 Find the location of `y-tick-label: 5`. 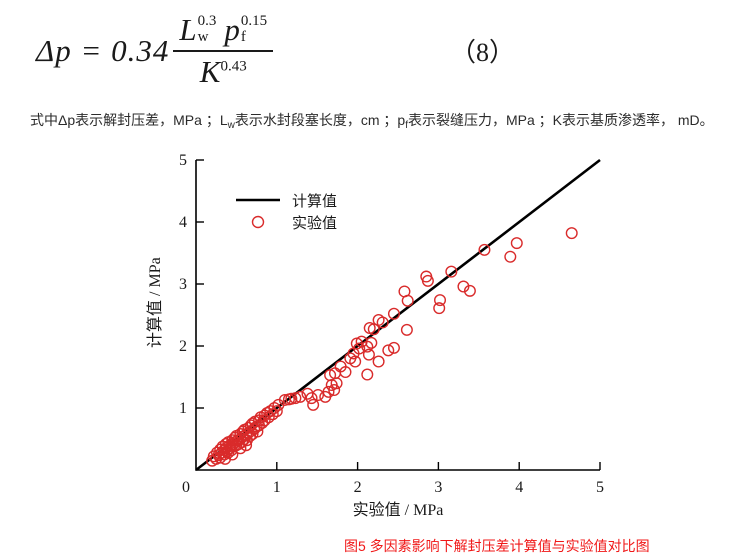

y-tick-label: 5 is located at coordinates (183, 160).